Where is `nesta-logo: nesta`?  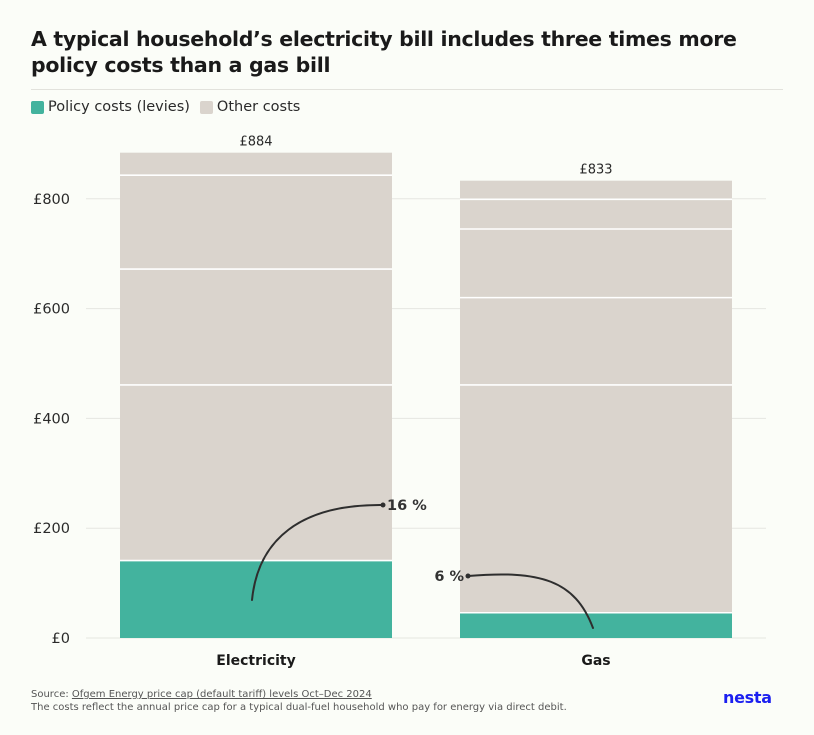 nesta-logo: nesta is located at coordinates (747, 697).